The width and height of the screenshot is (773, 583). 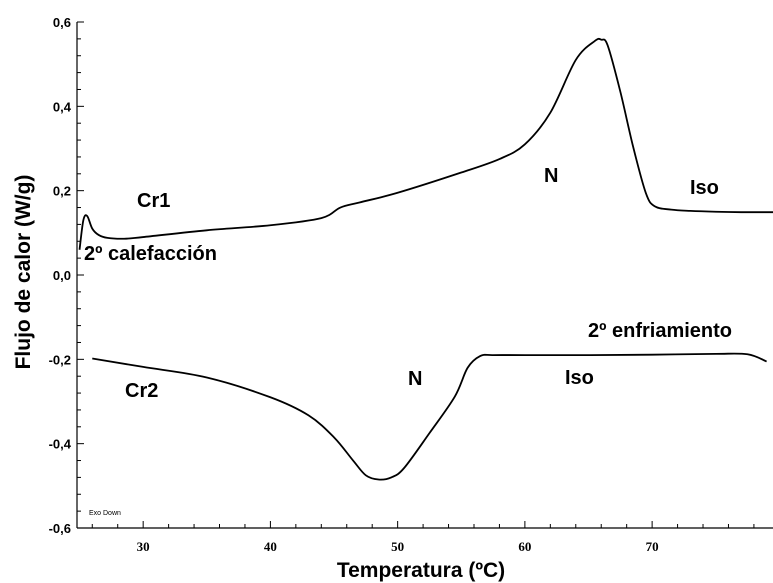 What do you see at coordinates (551, 176) in the screenshot?
I see `n-heating-label: N` at bounding box center [551, 176].